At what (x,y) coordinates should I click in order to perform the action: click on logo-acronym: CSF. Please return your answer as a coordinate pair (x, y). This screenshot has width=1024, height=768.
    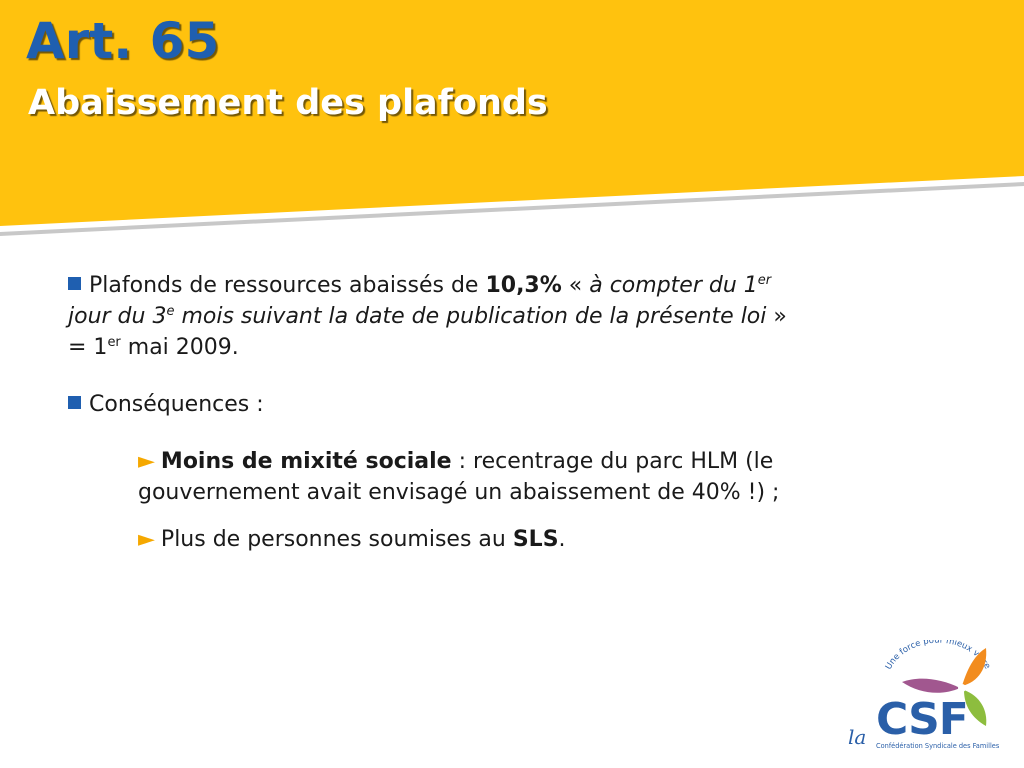
    Looking at the image, I should click on (922, 719).